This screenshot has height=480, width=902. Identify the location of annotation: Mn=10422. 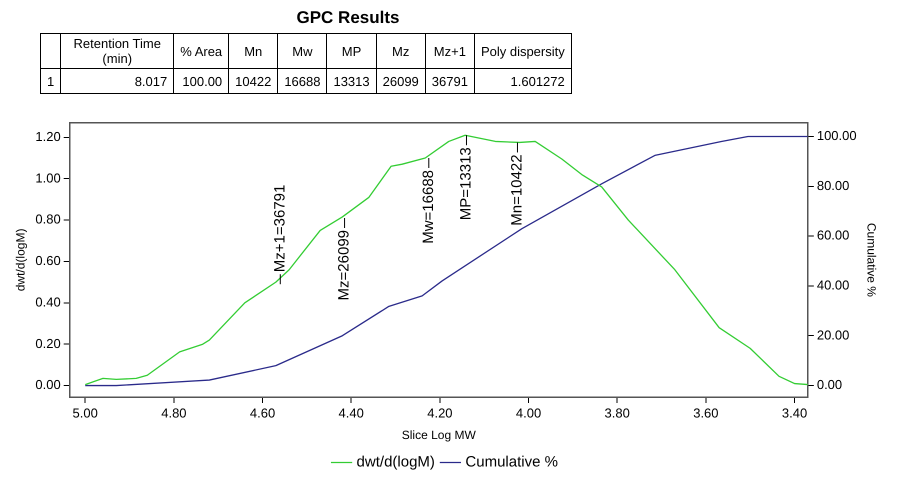
(517, 190).